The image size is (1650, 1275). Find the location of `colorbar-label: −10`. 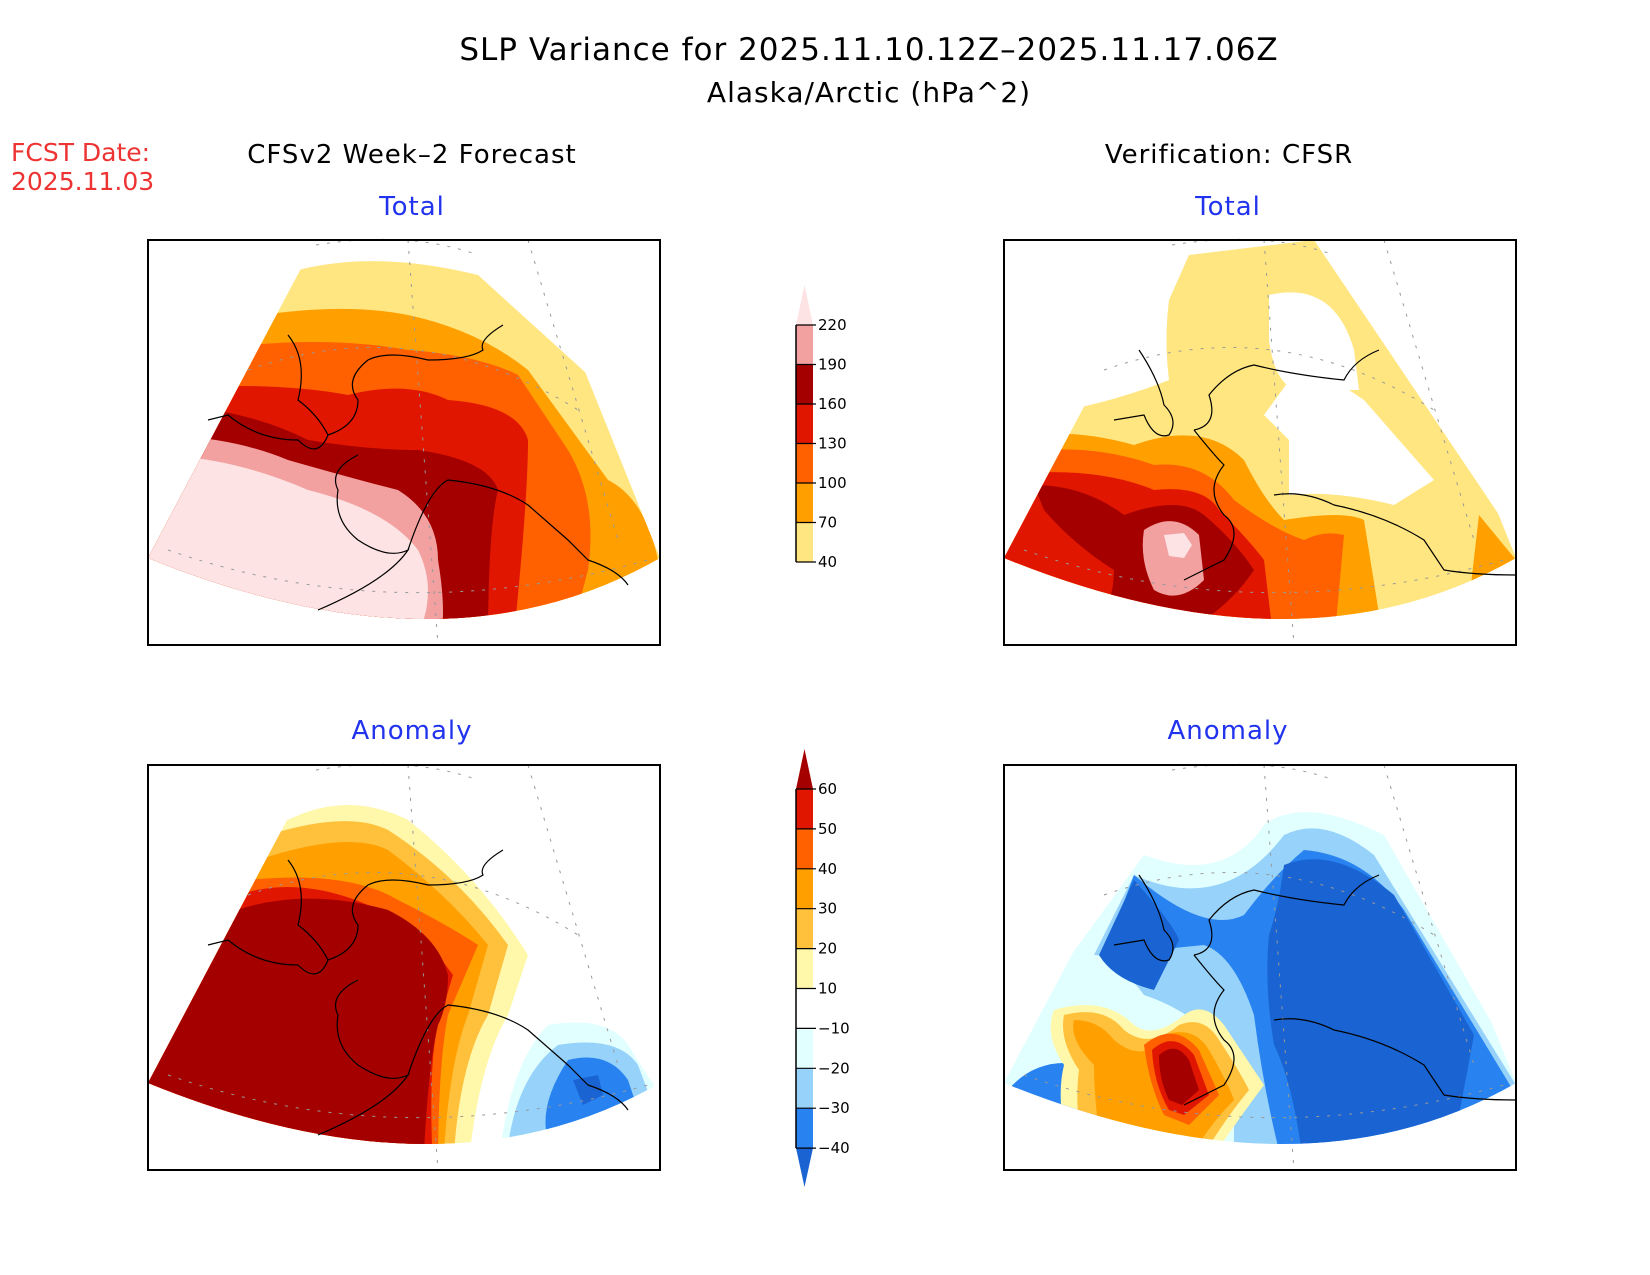

colorbar-label: −10 is located at coordinates (834, 1028).